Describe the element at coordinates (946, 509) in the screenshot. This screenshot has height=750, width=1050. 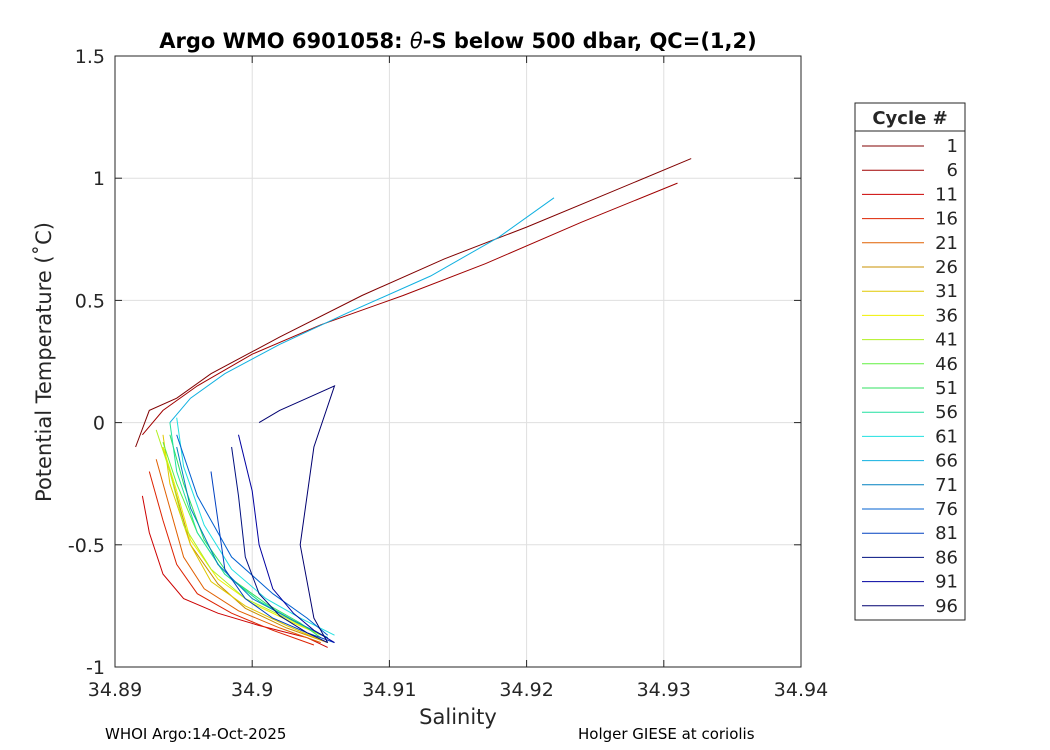
I see `legend-label-cycle-76: 76` at that location.